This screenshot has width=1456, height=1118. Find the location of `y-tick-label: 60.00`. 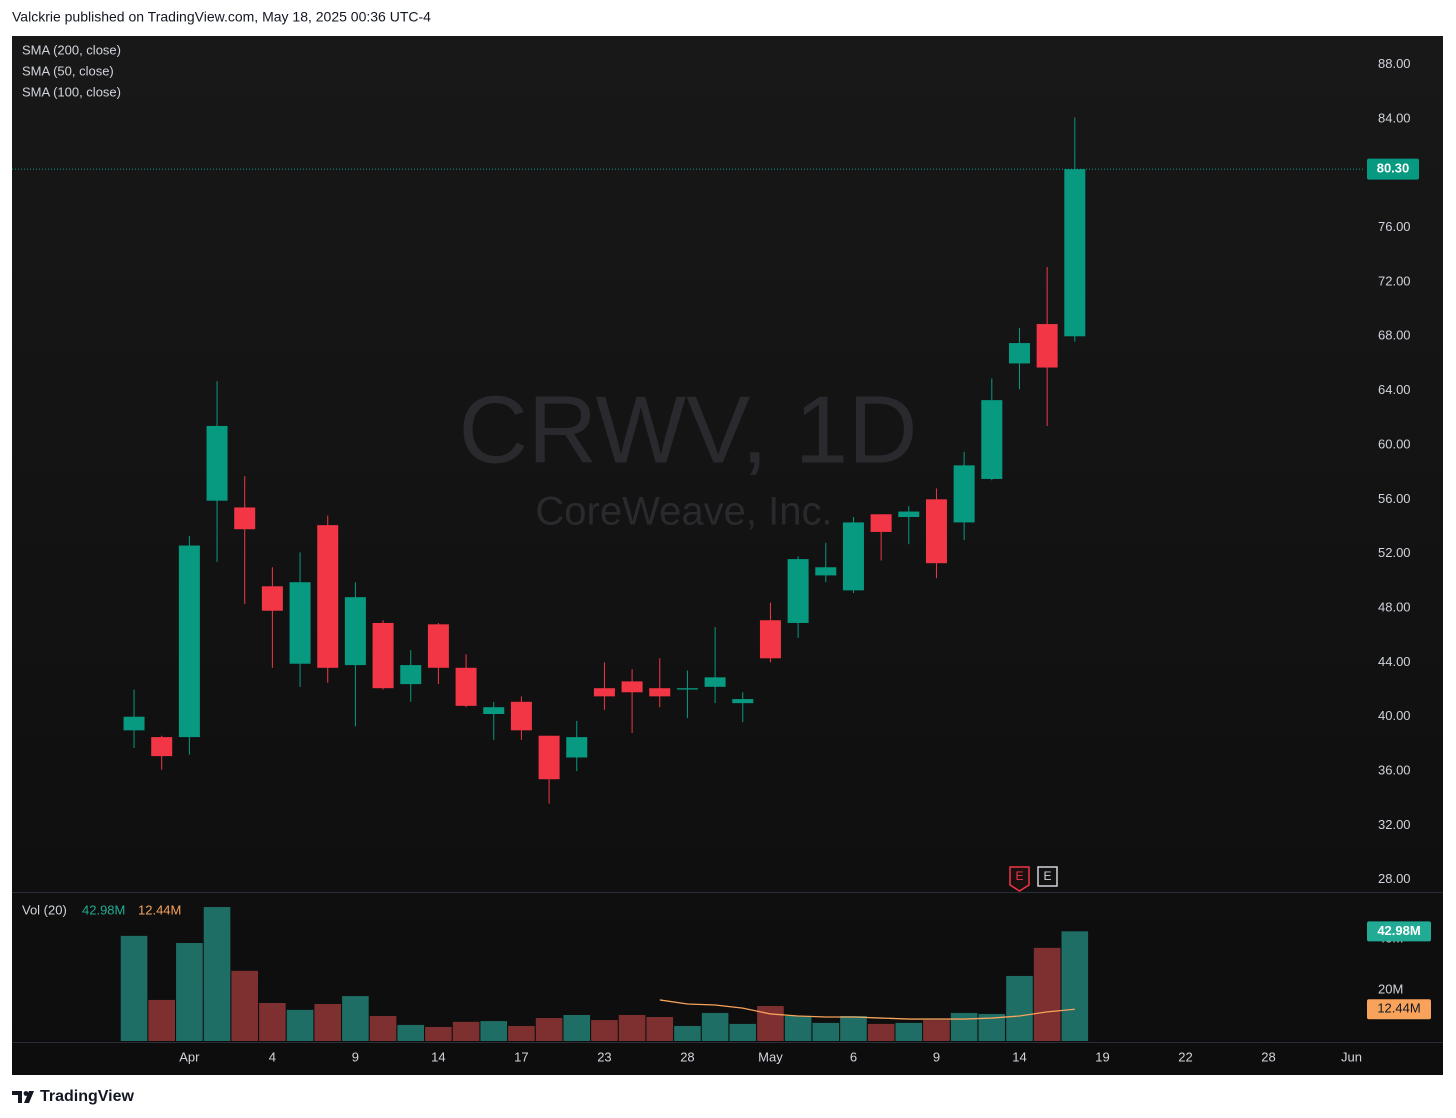

y-tick-label: 60.00 is located at coordinates (1394, 443).